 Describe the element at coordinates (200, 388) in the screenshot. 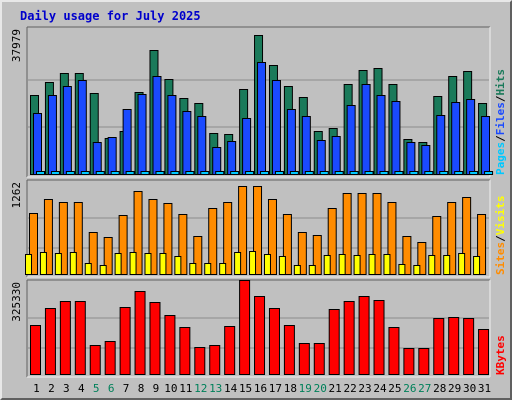

I see `day-label: 12` at that location.